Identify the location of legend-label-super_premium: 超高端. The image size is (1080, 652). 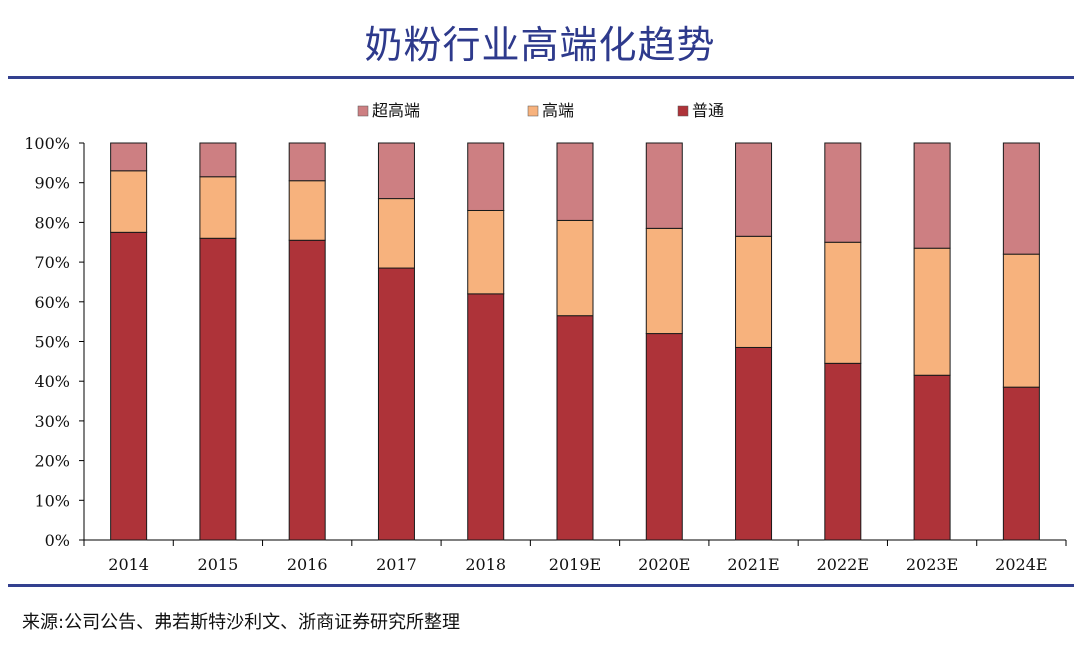
(396, 110).